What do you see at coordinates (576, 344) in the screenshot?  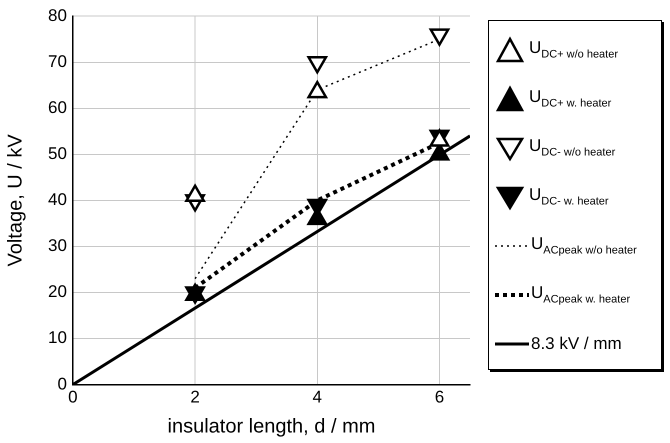 I see `legend-label: 8.3 kV / mm` at bounding box center [576, 344].